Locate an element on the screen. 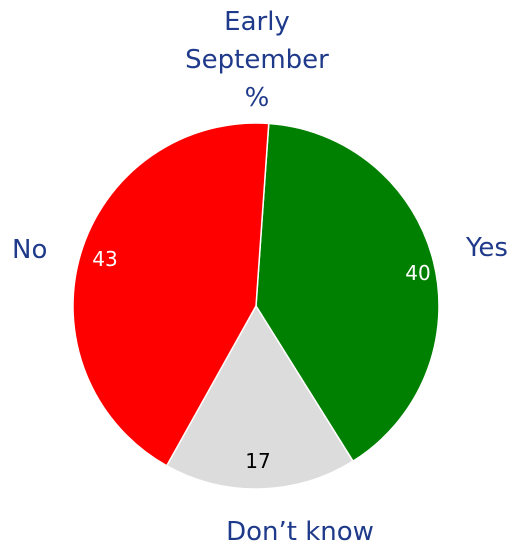 This screenshot has width=514, height=553. title-line-2: September is located at coordinates (257, 60).